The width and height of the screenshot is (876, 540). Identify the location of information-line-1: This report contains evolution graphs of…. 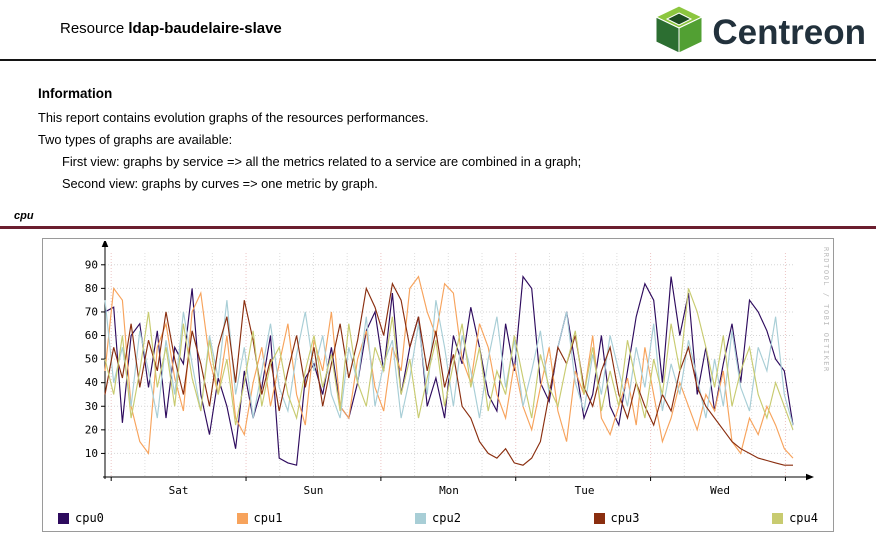
(233, 117).